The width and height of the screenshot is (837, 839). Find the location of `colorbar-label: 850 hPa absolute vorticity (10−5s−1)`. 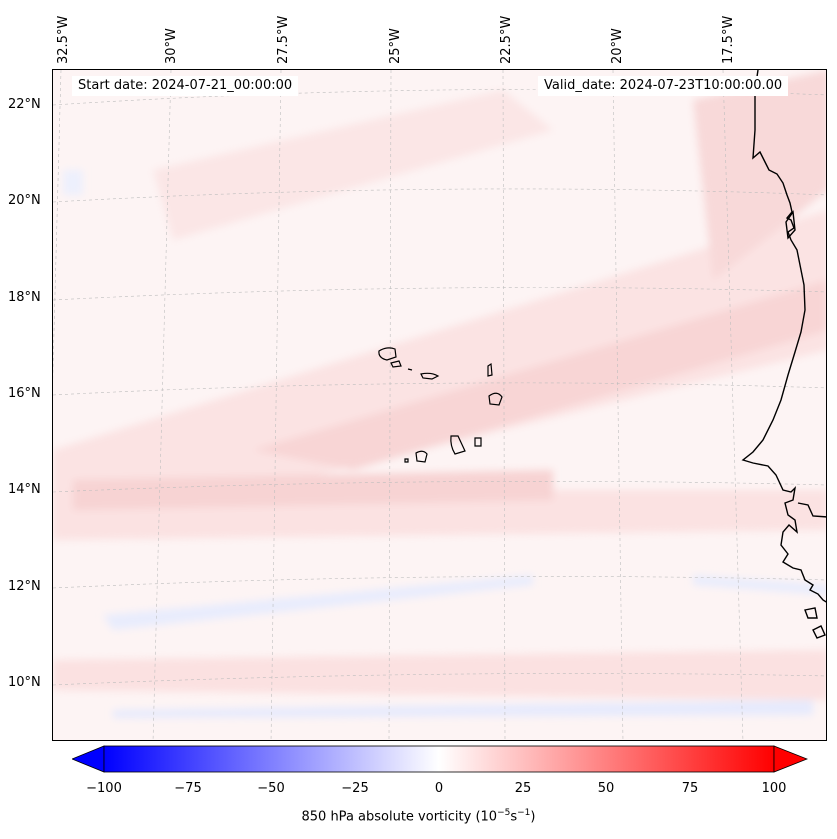

colorbar-label: 850 hPa absolute vorticity (10−5s−1) is located at coordinates (418, 816).